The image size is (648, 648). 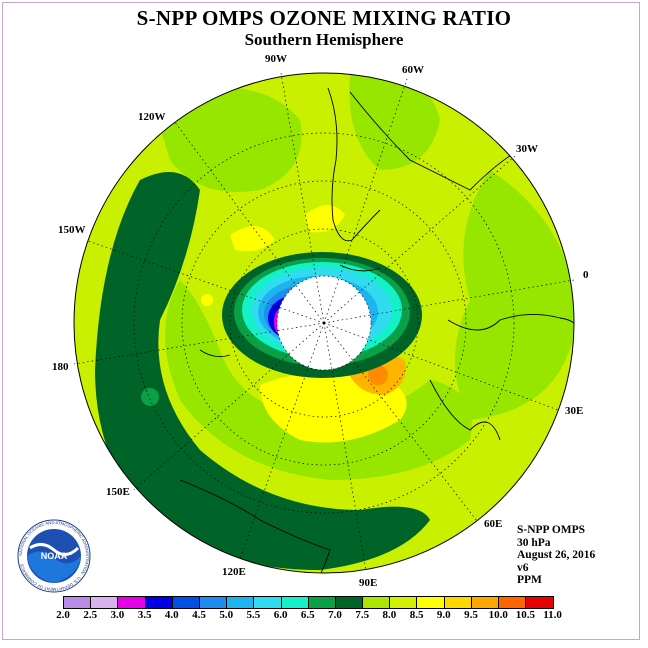 What do you see at coordinates (441, 366) in the screenshot?
I see `meridian-30e` at bounding box center [441, 366].